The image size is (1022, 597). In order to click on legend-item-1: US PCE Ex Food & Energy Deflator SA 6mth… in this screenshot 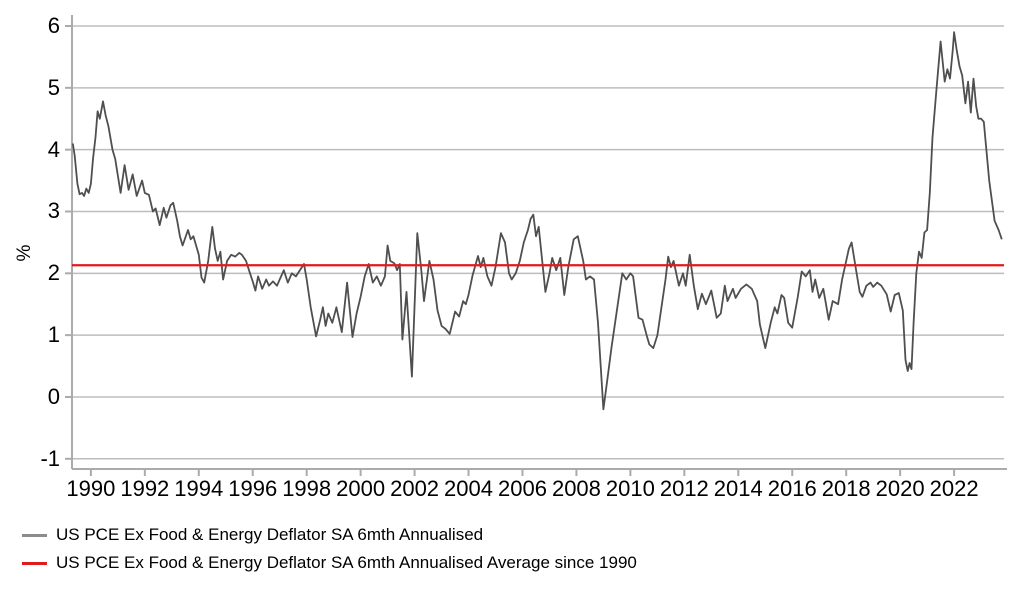, I will do `click(329, 563)`.